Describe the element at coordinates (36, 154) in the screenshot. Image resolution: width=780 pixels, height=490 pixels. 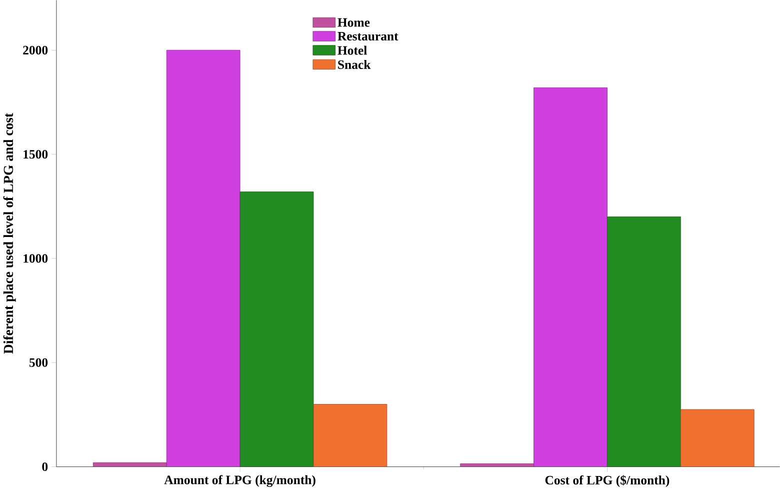
I see `y-tick-label: 1500` at that location.